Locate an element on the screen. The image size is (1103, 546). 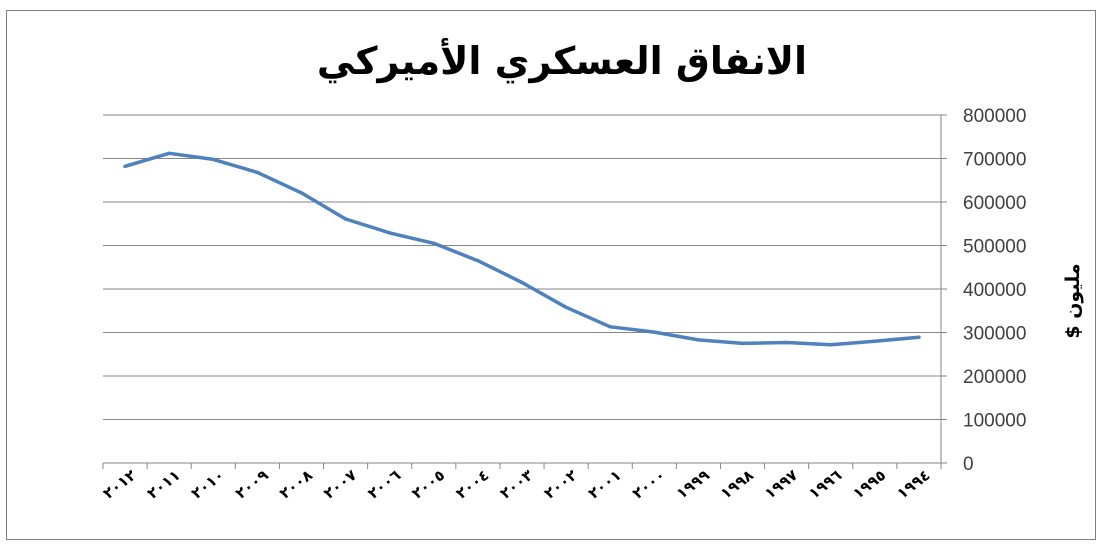
x-tick-label: ٢٠٠٠ is located at coordinates (649, 484).